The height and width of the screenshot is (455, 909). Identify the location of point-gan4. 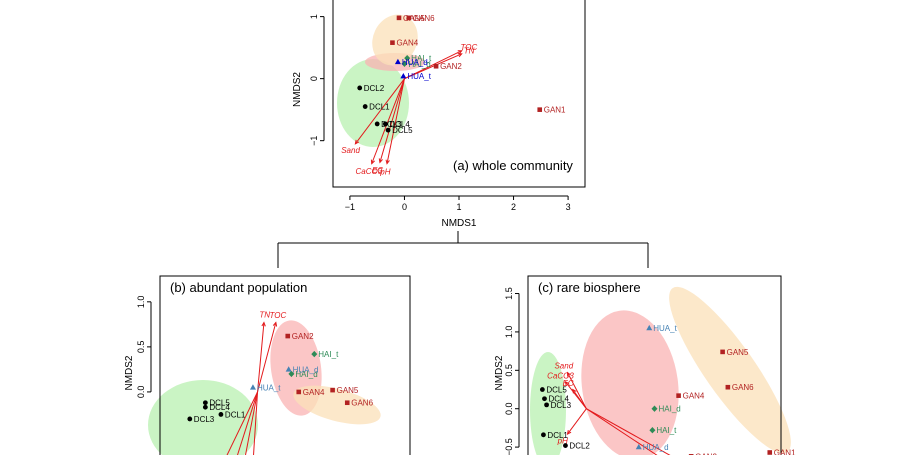
(392, 42).